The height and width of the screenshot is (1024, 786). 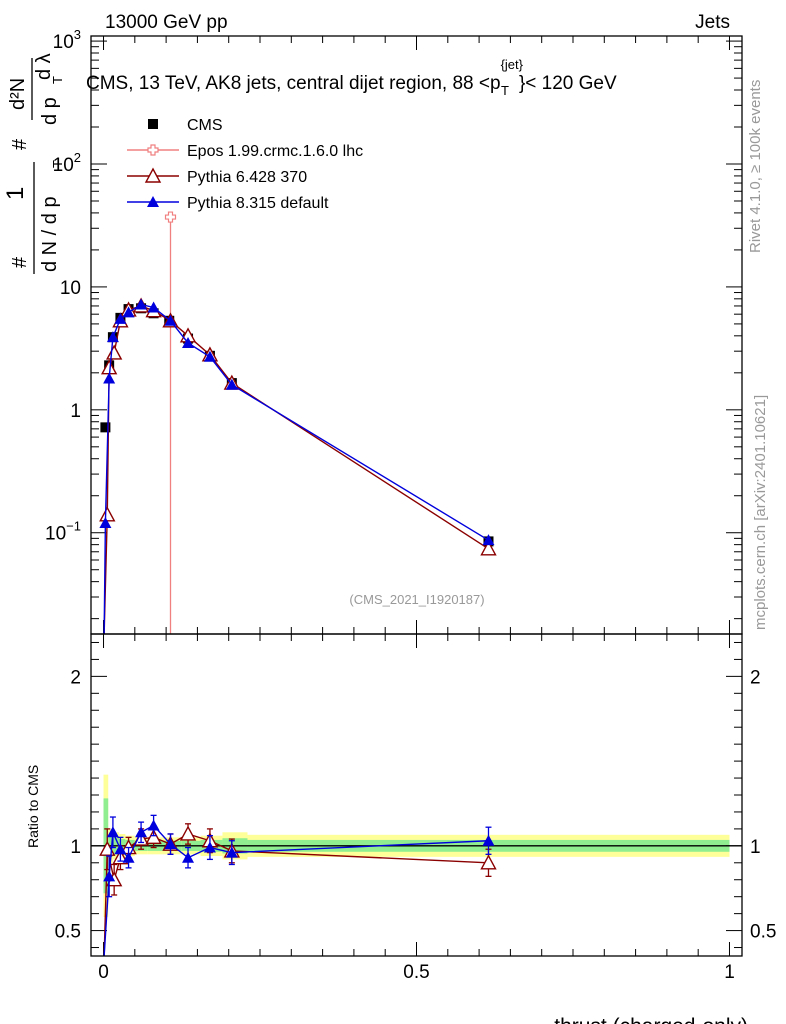 I want to click on x-tick-label: 1, so click(x=729, y=972).